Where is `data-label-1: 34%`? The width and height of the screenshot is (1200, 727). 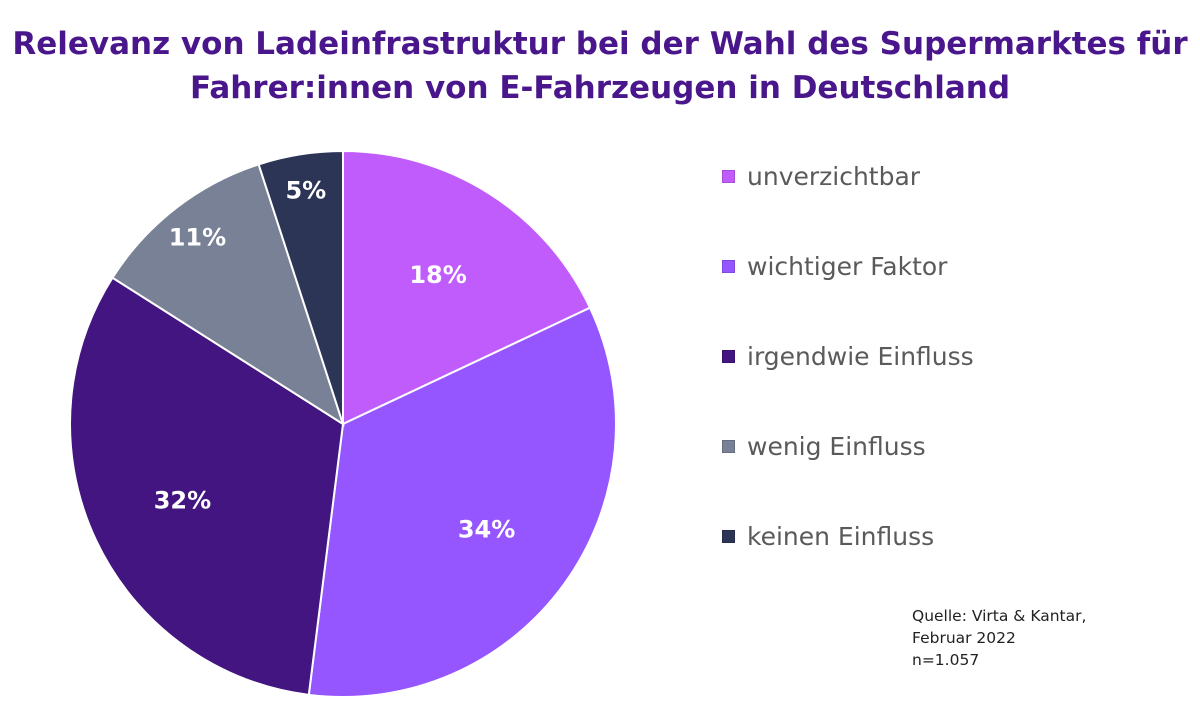 data-label-1: 34% is located at coordinates (486, 529).